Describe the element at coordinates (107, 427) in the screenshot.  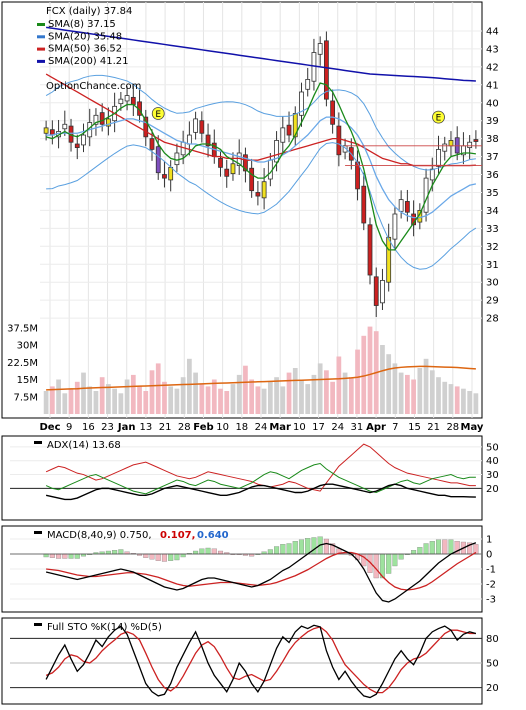
I see `x-axis-label: 23` at that location.